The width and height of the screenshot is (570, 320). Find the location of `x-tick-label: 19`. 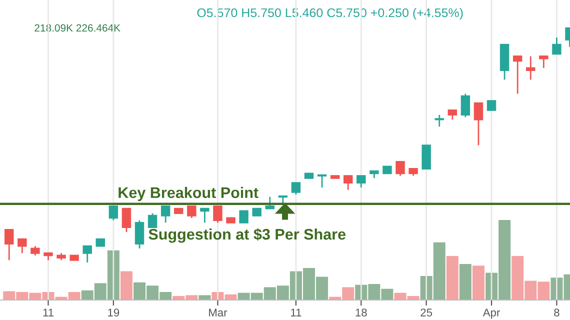

x-tick-label: 19 is located at coordinates (114, 312).